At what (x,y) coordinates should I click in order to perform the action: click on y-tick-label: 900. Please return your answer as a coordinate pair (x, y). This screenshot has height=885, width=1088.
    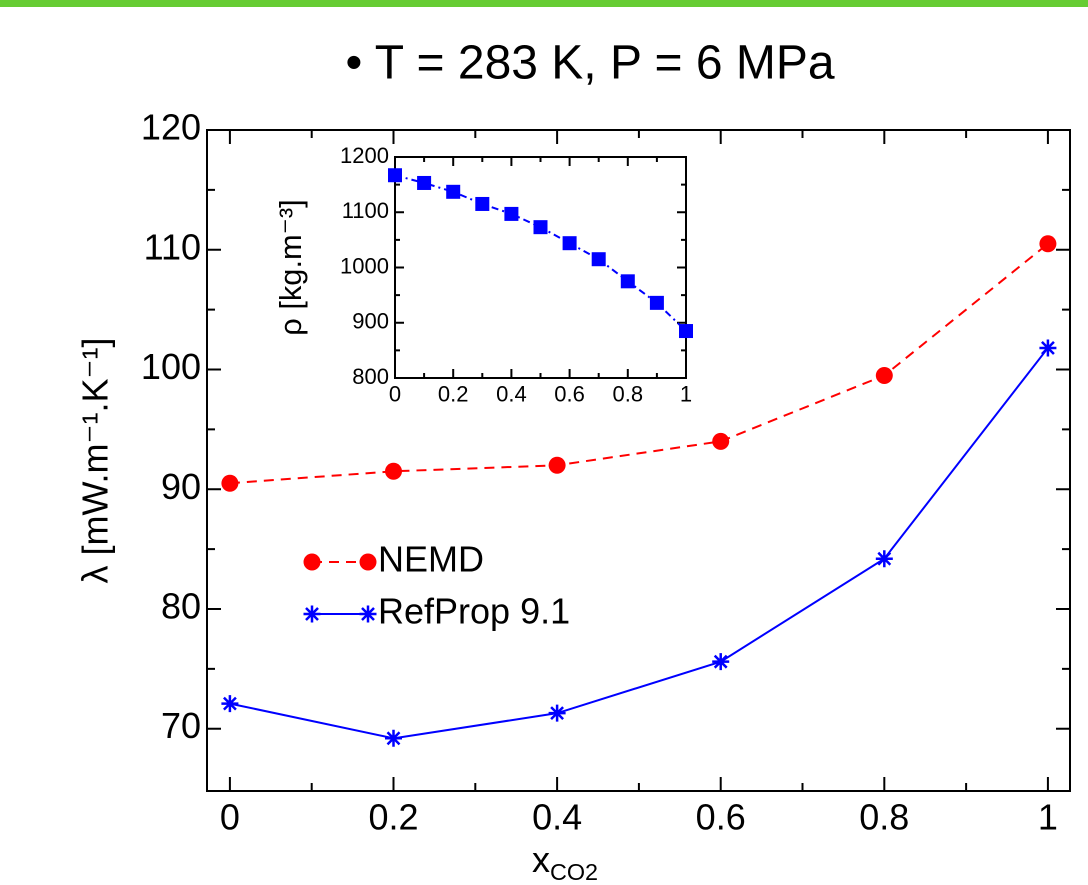
    Looking at the image, I should click on (370, 321).